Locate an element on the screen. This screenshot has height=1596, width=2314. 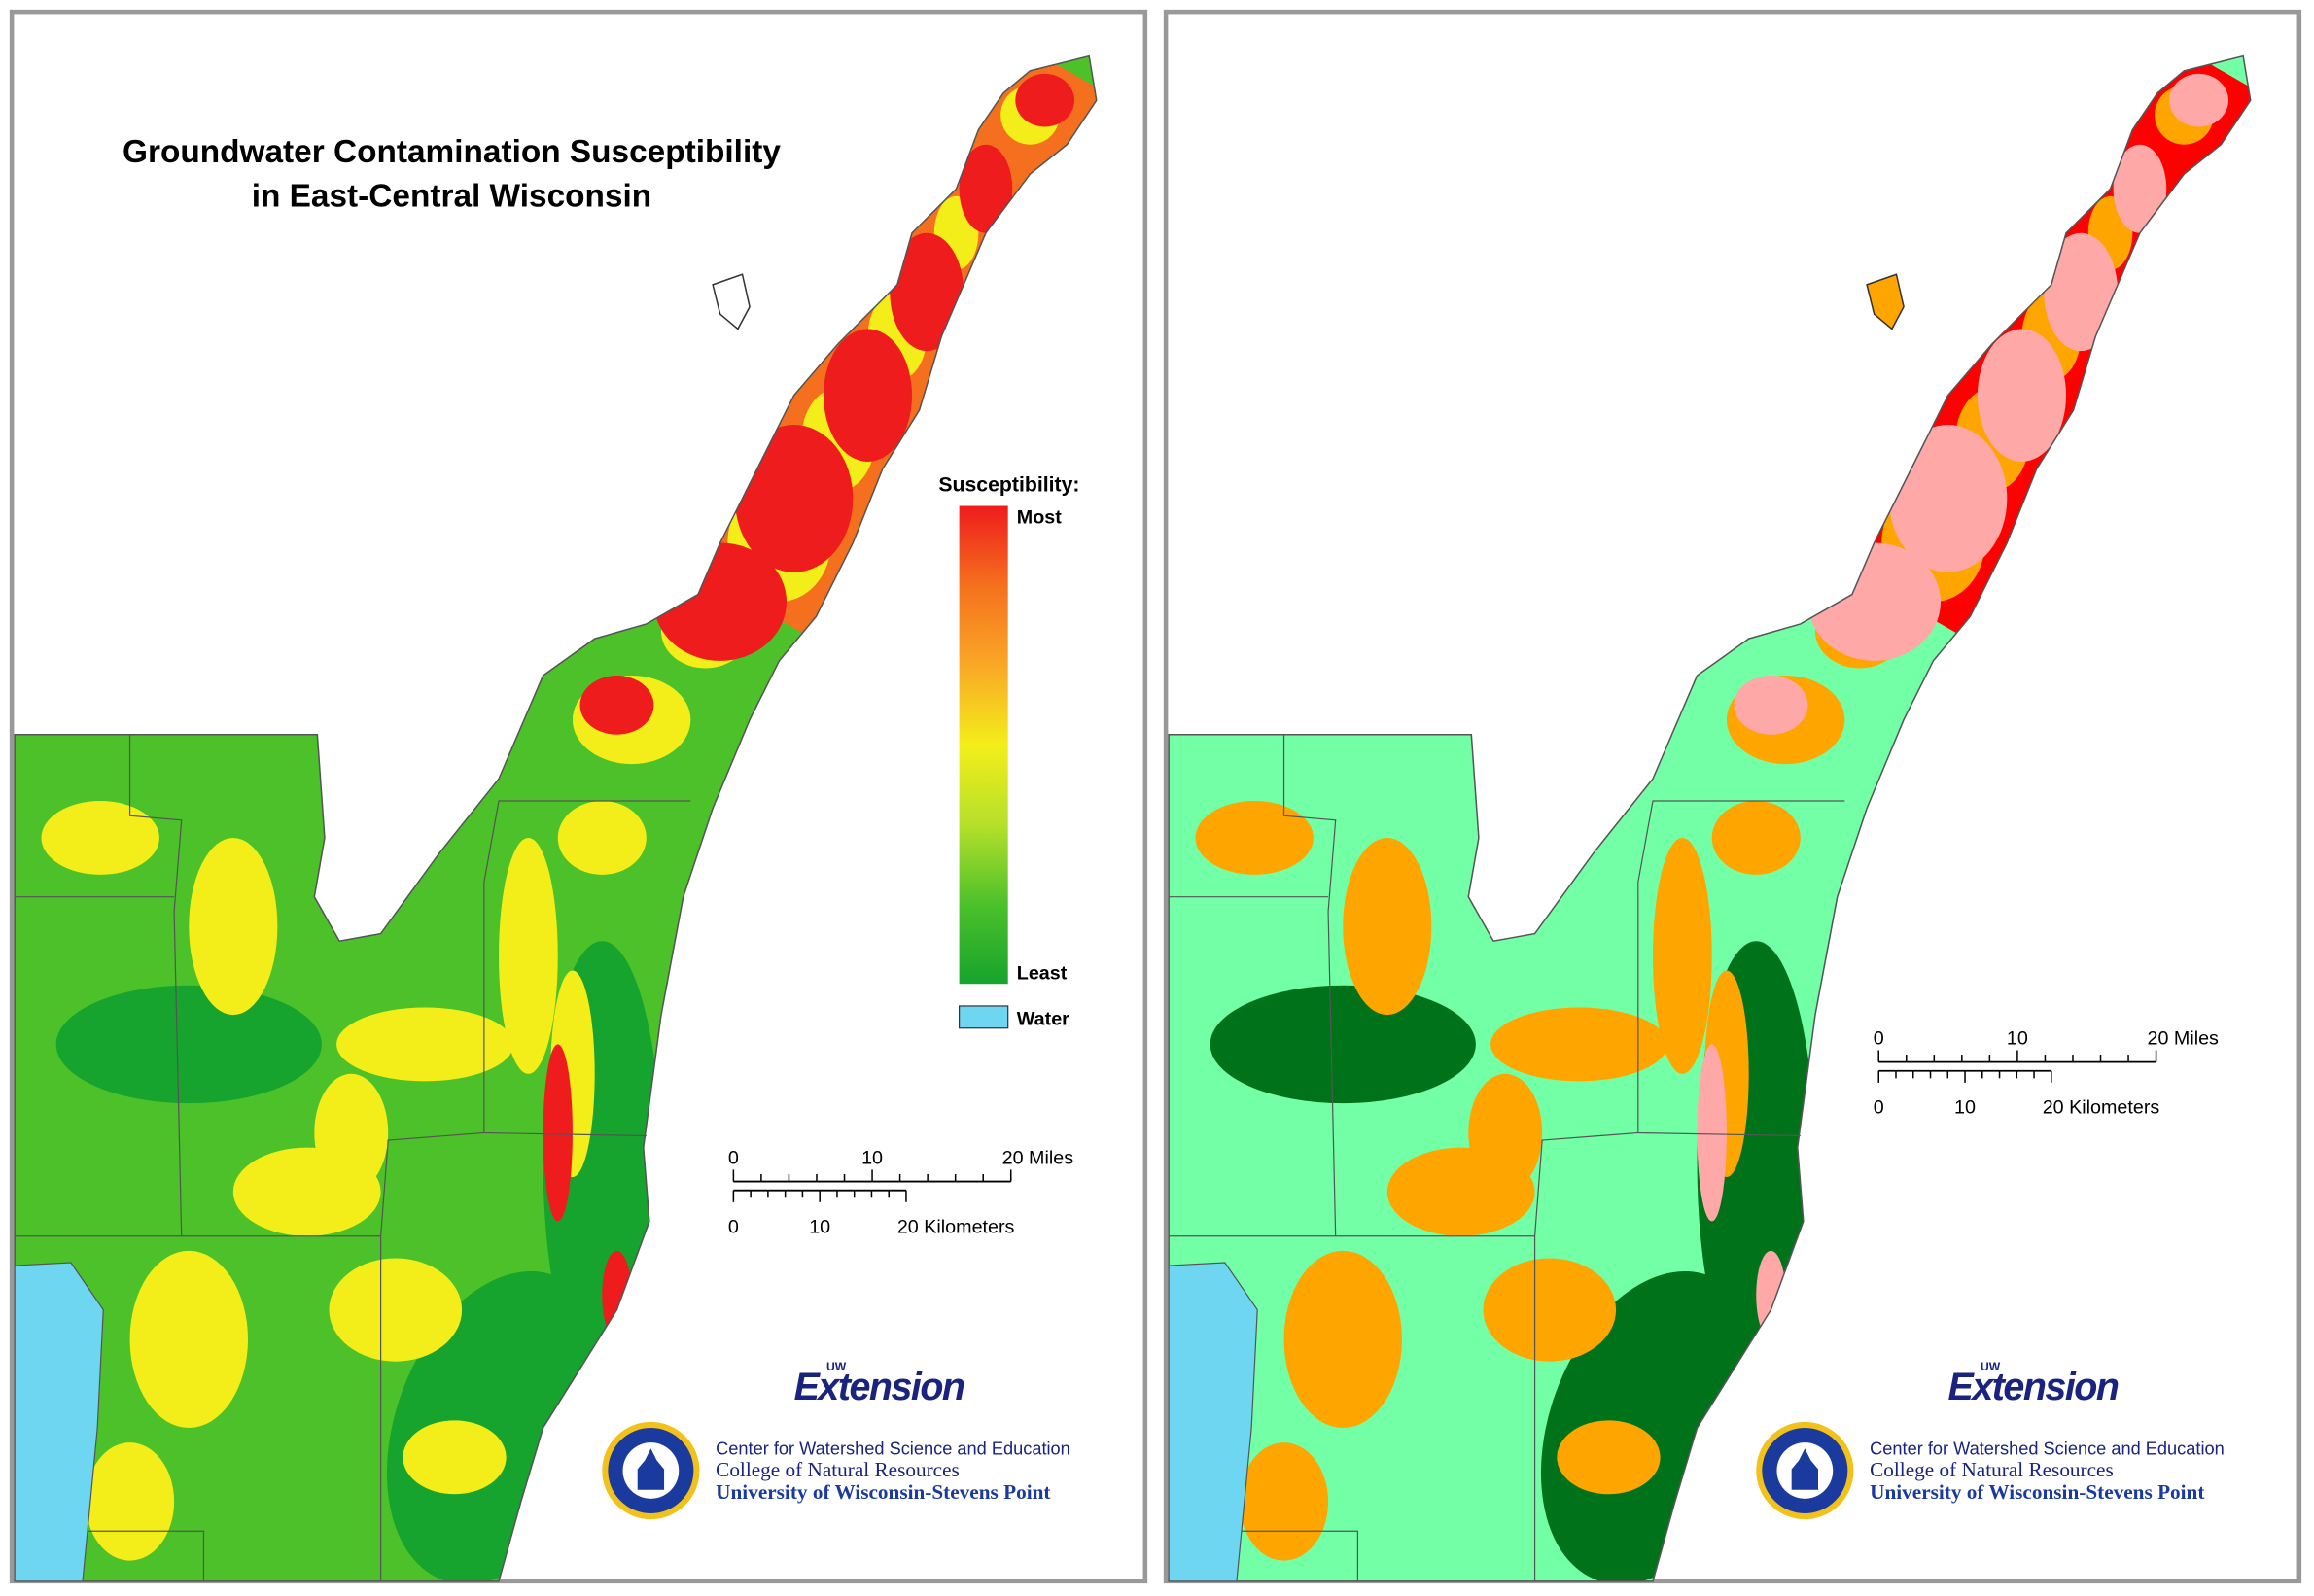
legend-ramp is located at coordinates (983, 745).